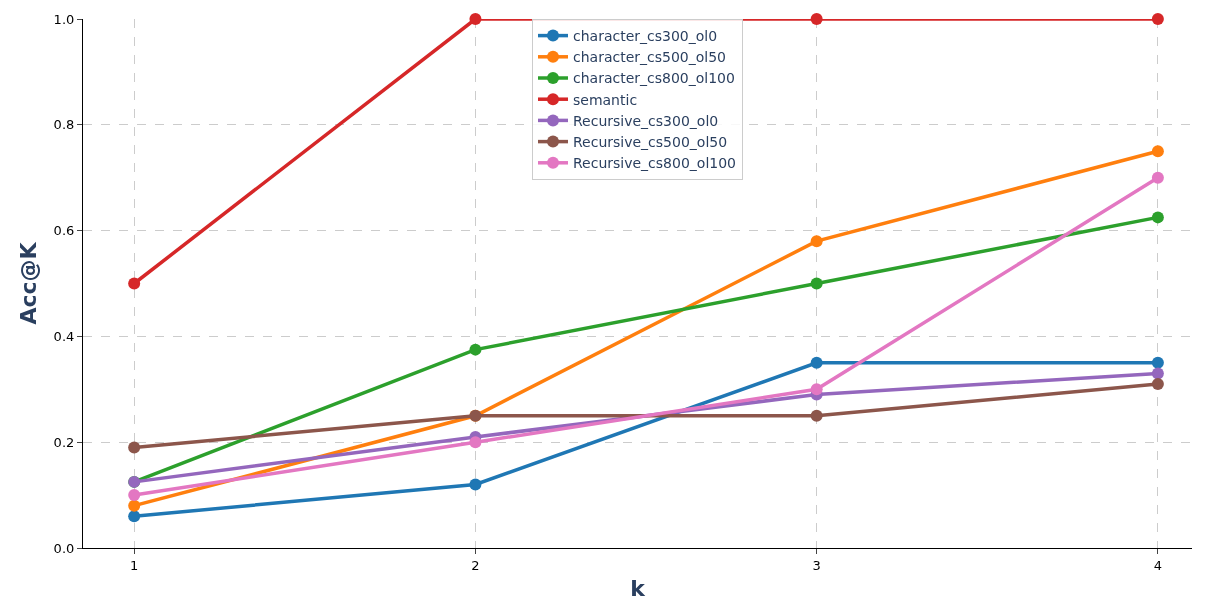 This screenshot has width=1208, height=608. What do you see at coordinates (1158, 565) in the screenshot?
I see `x-tick-label: 4` at bounding box center [1158, 565].